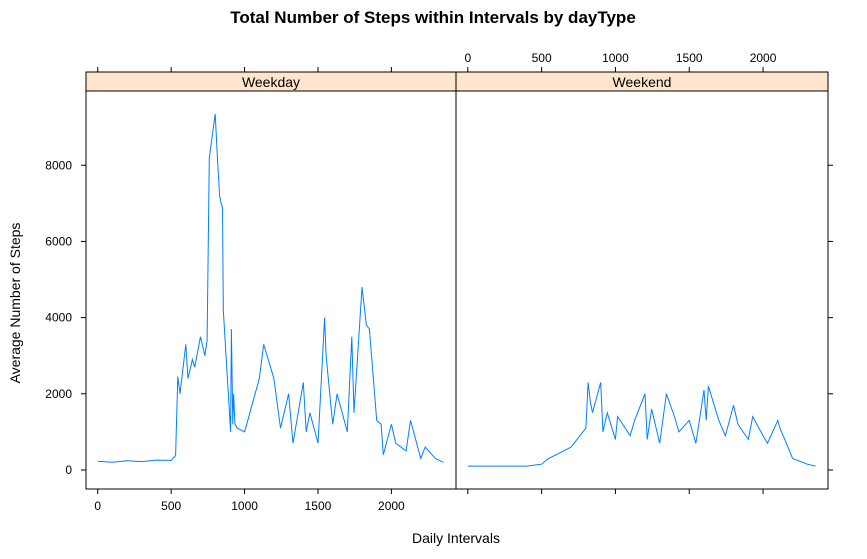  What do you see at coordinates (58, 165) in the screenshot?
I see `y-tick-label: 8000` at bounding box center [58, 165].